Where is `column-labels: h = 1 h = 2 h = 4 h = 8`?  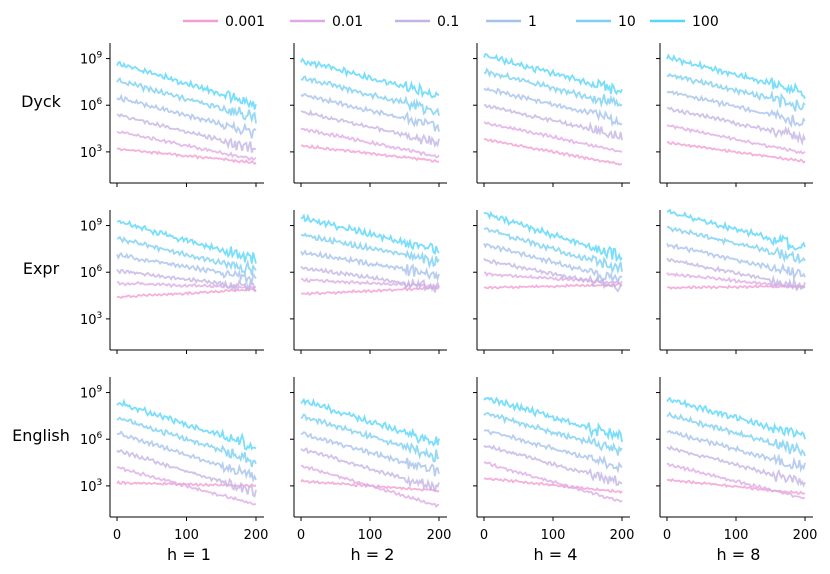 column-labels: h = 1 h = 2 h = 4 h = 8 is located at coordinates (463, 554).